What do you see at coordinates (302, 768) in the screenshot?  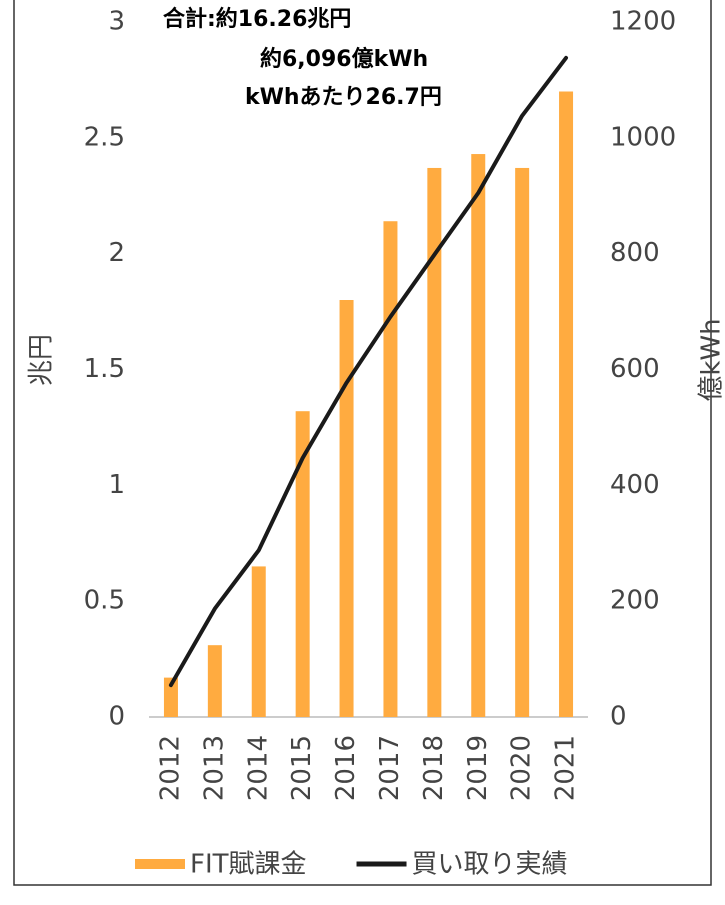 I see `x-tick-label: 2015` at bounding box center [302, 768].